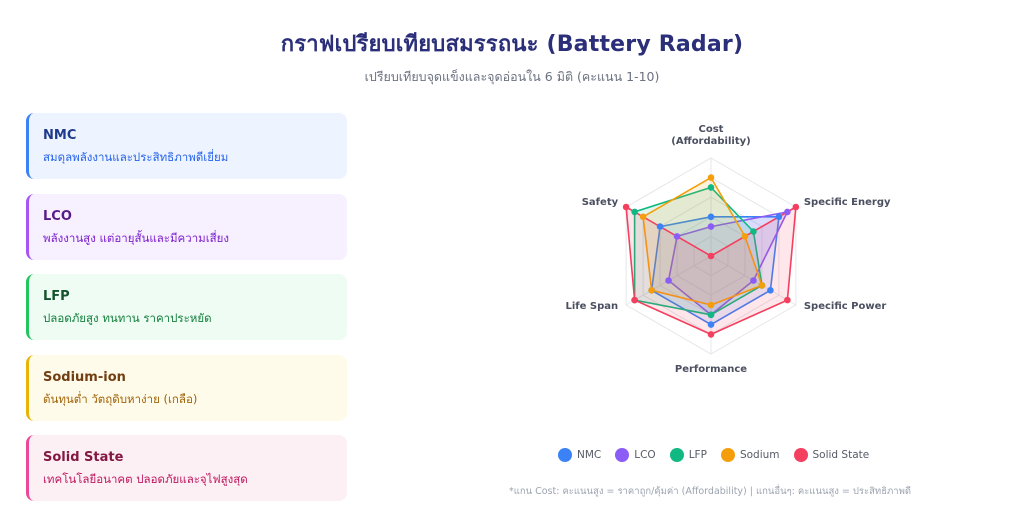 This screenshot has height=513, width=1024. Describe the element at coordinates (84, 377) in the screenshot. I see `card-title: Sodium-ion` at that location.